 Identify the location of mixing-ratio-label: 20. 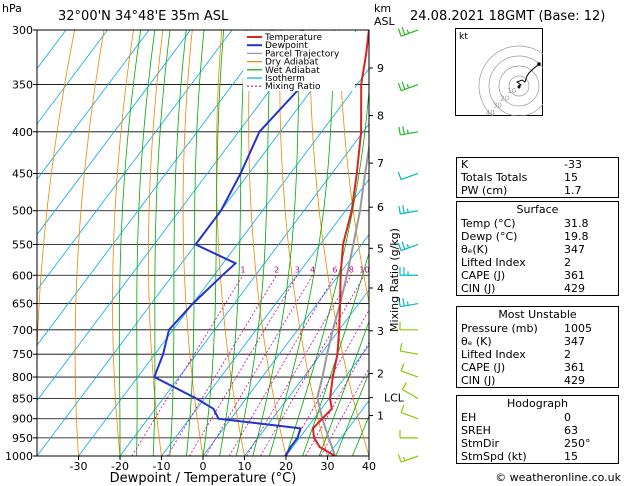
(407, 269).